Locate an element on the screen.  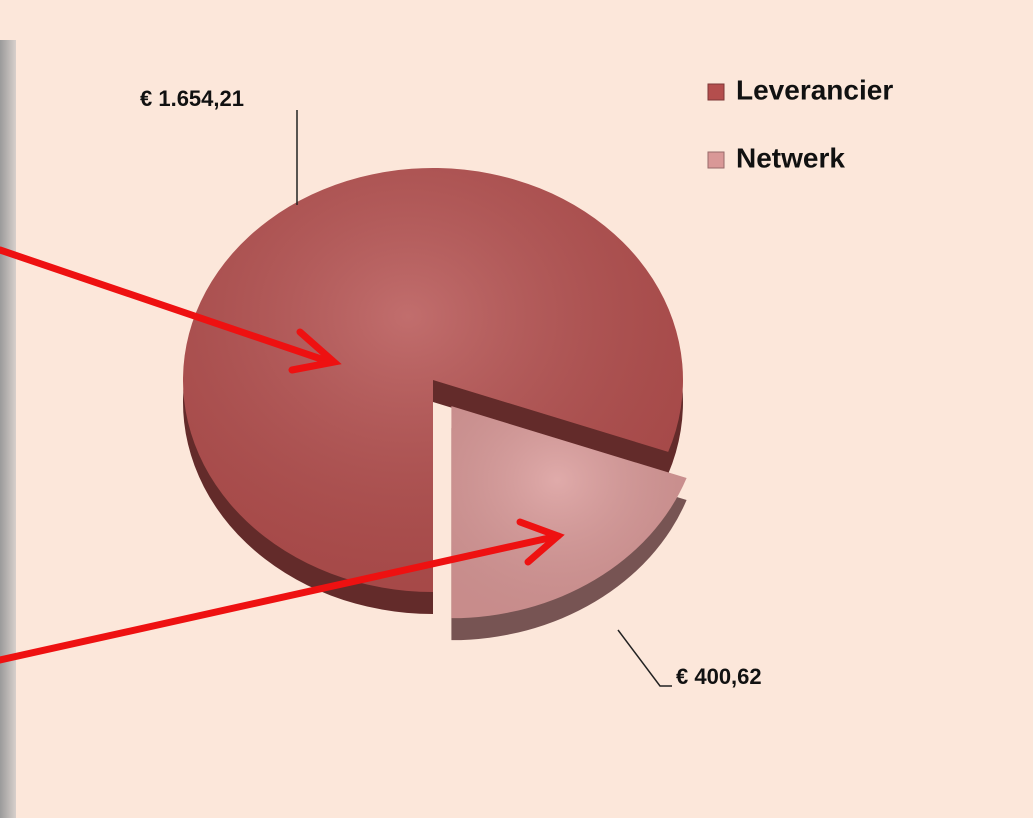
left-edge is located at coordinates (8, 429).